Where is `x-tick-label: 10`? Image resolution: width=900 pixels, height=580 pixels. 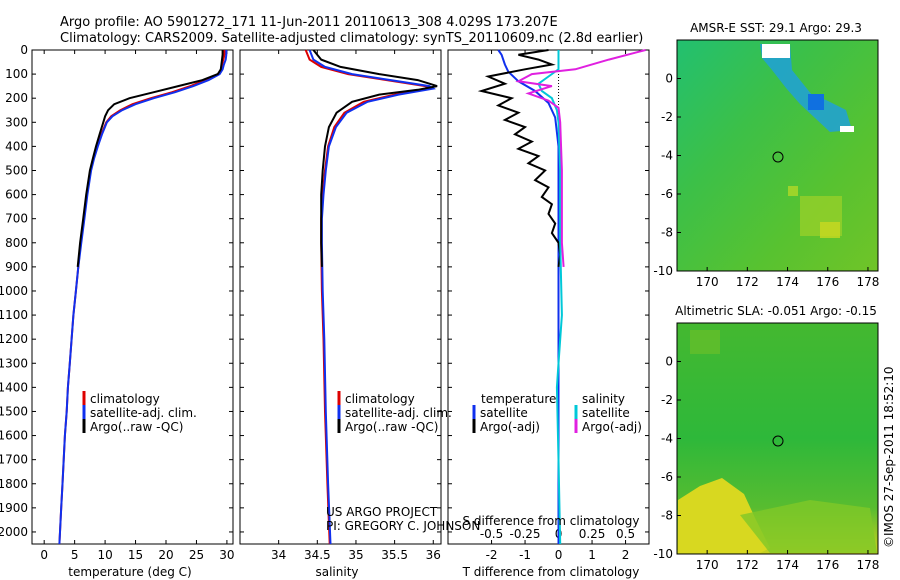
x-tick-label: 10 is located at coordinates (104, 555).